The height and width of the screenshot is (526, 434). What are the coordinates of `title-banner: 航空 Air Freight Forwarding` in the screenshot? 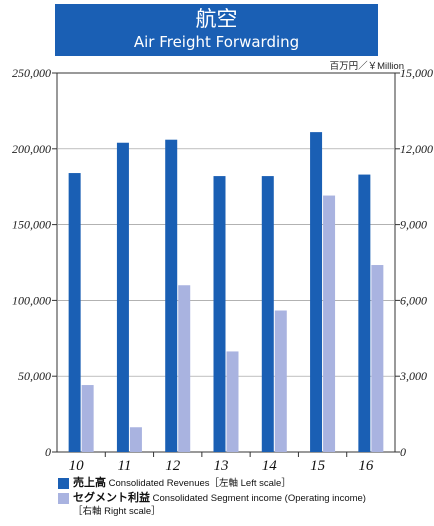 It's located at (216, 30).